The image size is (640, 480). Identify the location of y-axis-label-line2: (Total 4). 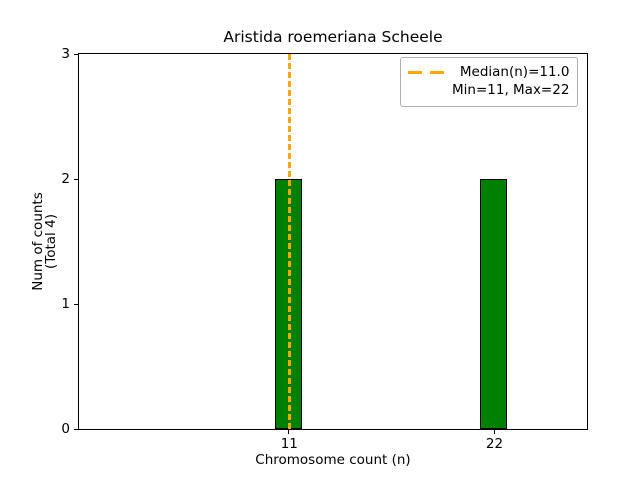
(51, 241).